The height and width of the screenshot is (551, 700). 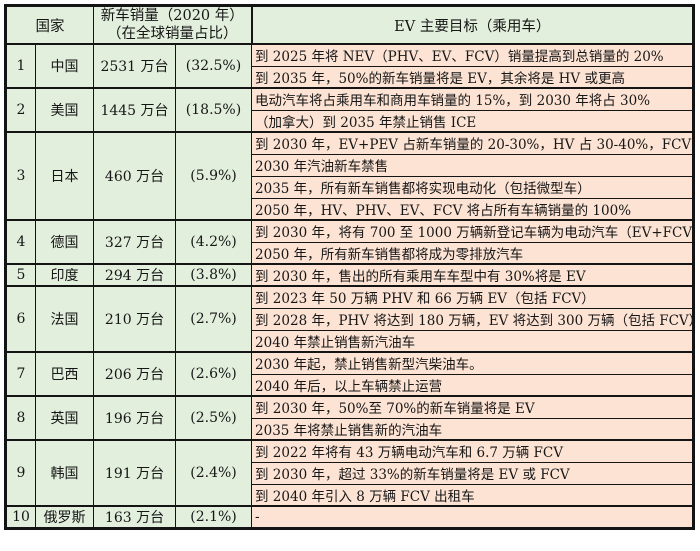 I want to click on row-number-cell: 9, so click(x=20, y=473).